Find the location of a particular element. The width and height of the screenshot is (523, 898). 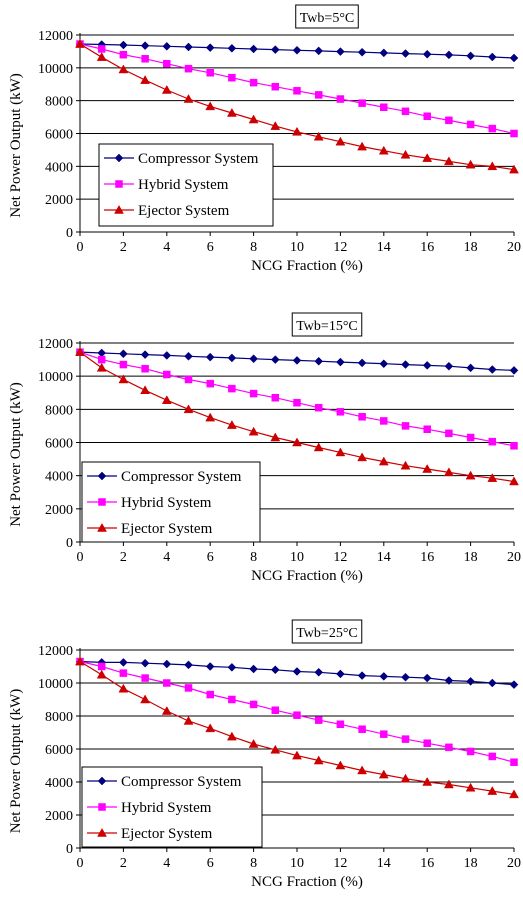

chart-title: Twb=25°C is located at coordinates (327, 633).